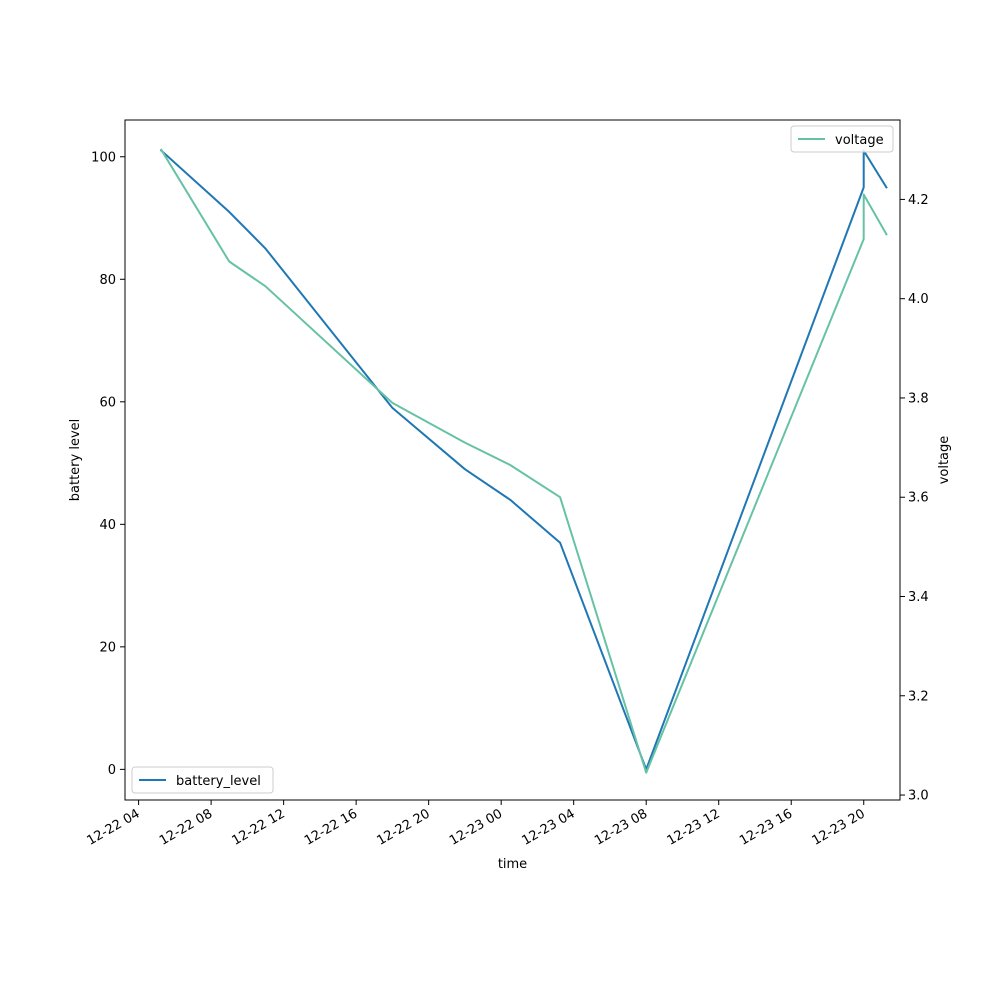  I want to click on y-right-tick-label: 3.0, so click(918, 796).